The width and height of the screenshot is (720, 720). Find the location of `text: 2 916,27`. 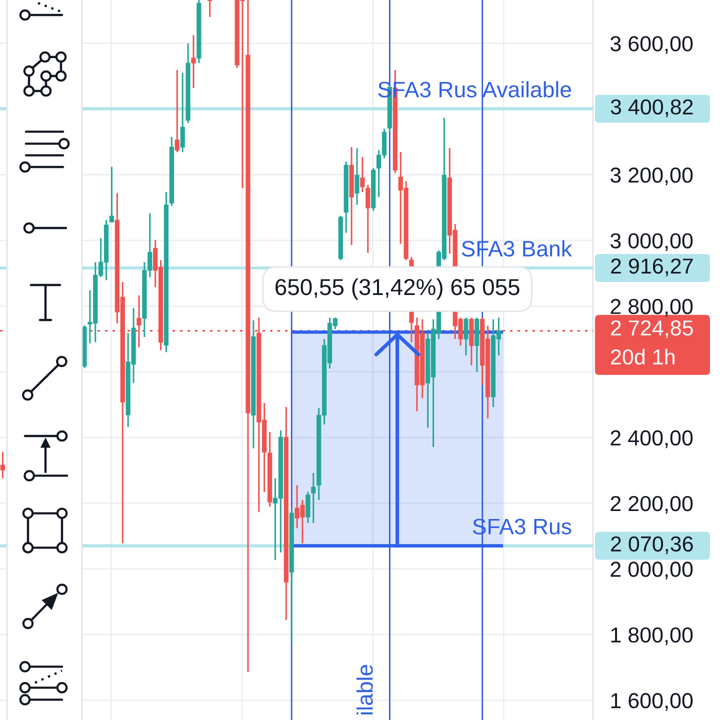

text: 2 916,27 is located at coordinates (652, 267).